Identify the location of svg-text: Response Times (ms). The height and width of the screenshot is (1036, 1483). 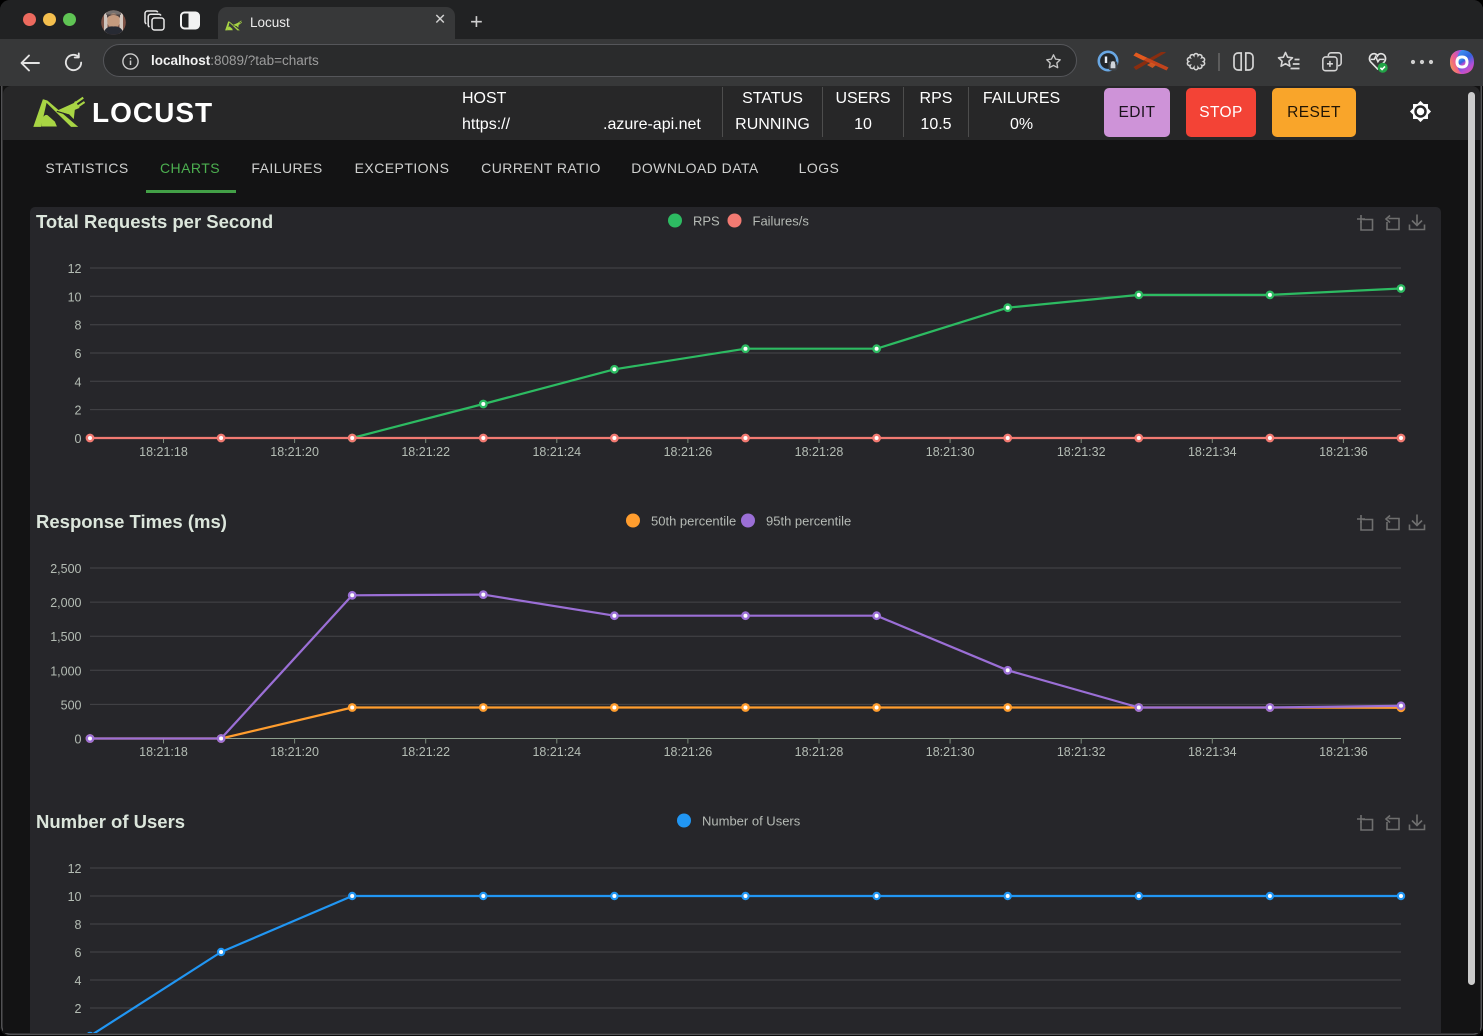
(131, 521).